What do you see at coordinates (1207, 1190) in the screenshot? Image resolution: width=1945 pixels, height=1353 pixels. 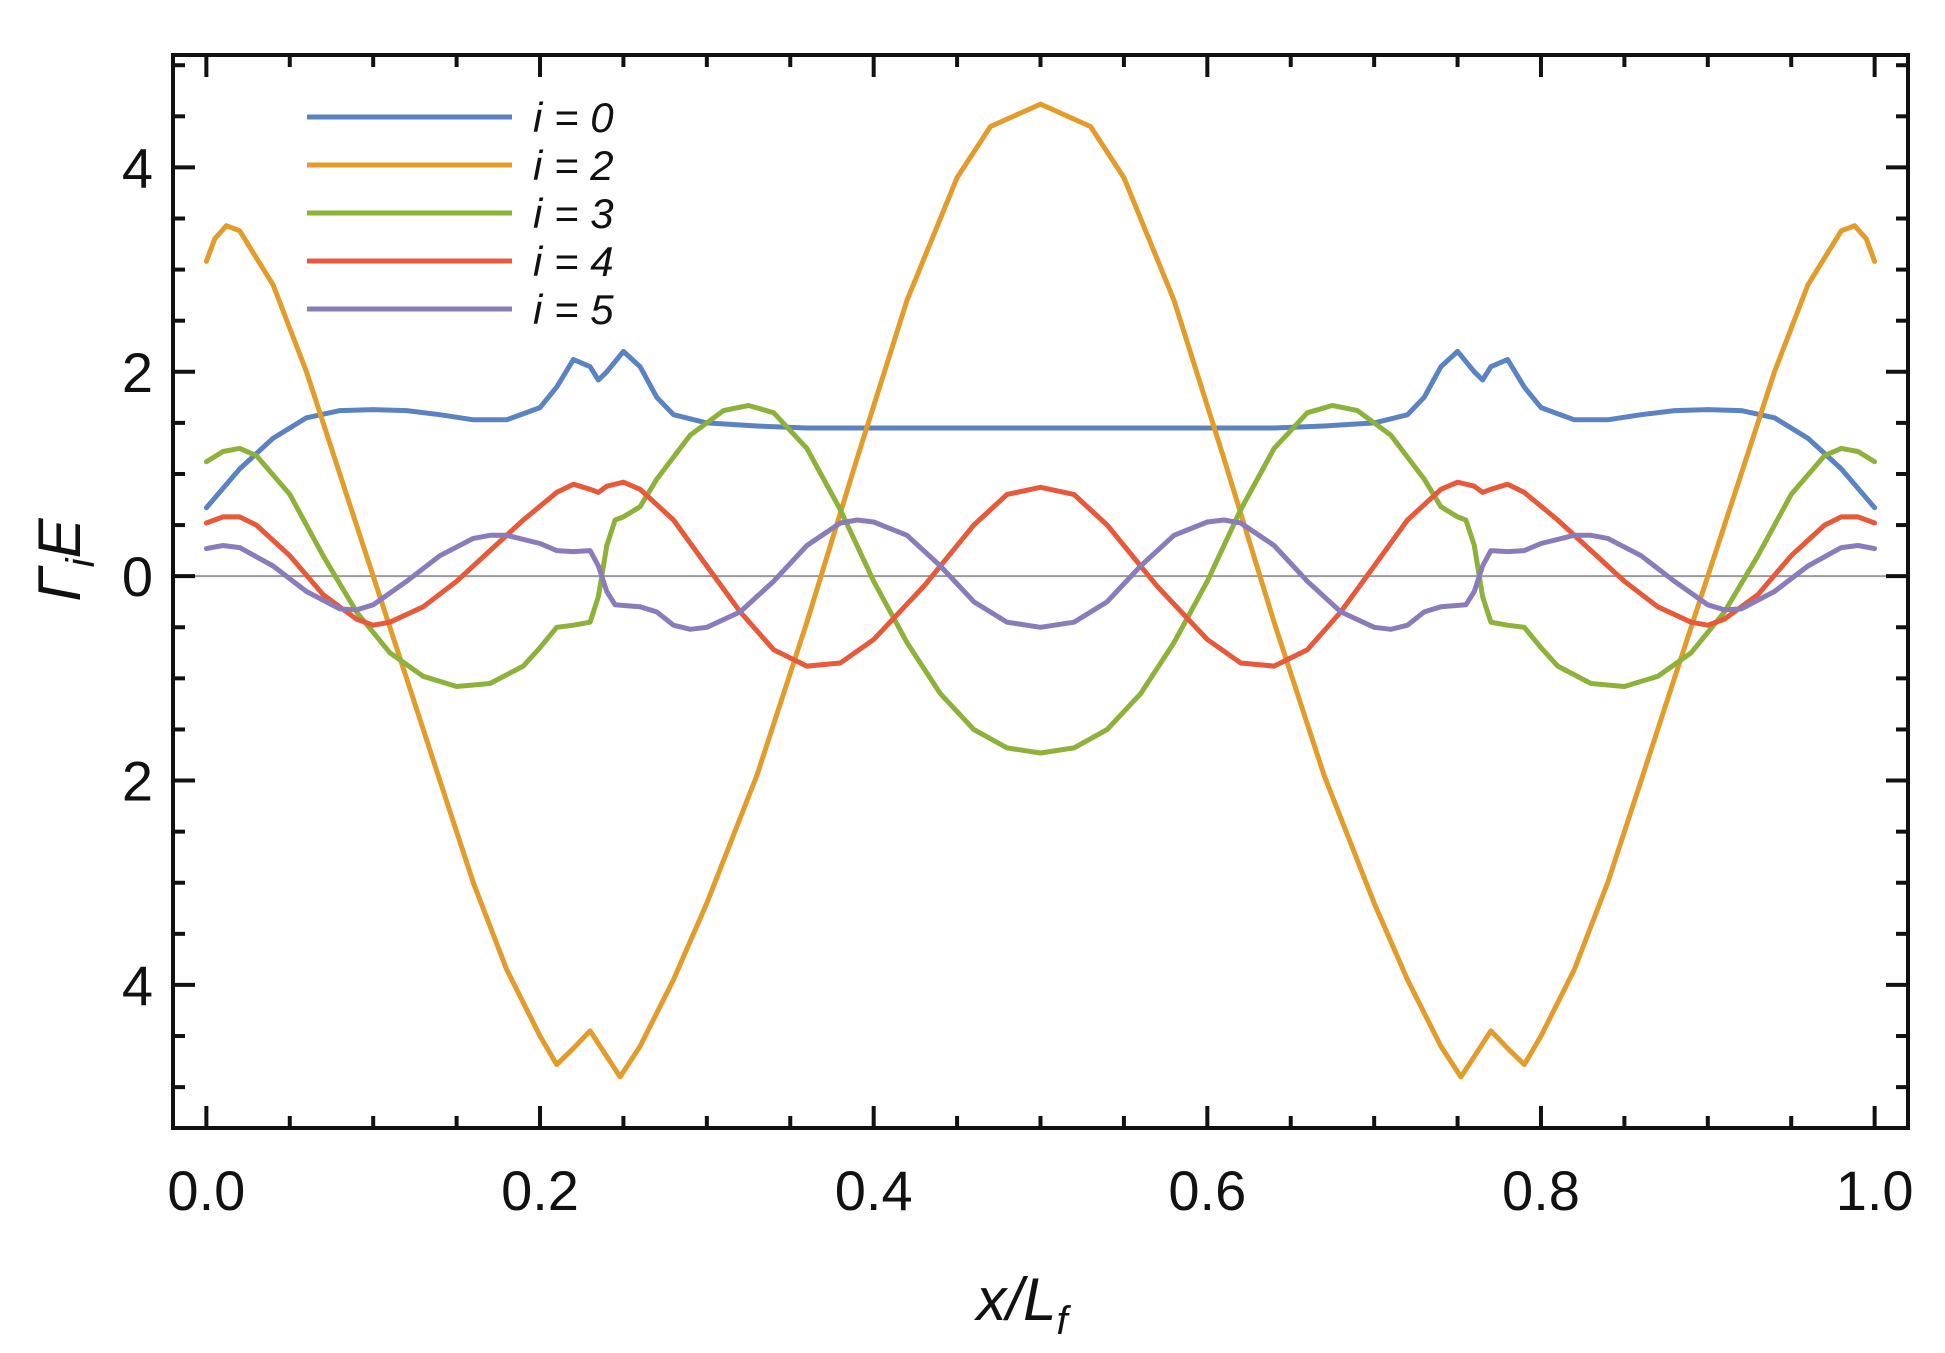 I see `x-tick-label: 0.6` at bounding box center [1207, 1190].